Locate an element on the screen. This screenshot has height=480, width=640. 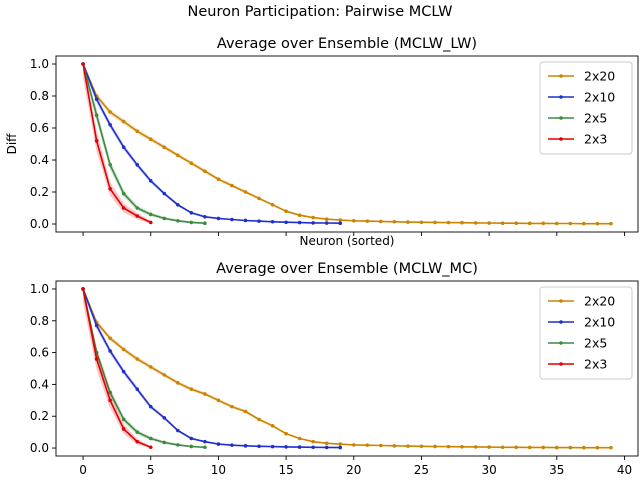
x-tick-label: 15 is located at coordinates (285, 470).